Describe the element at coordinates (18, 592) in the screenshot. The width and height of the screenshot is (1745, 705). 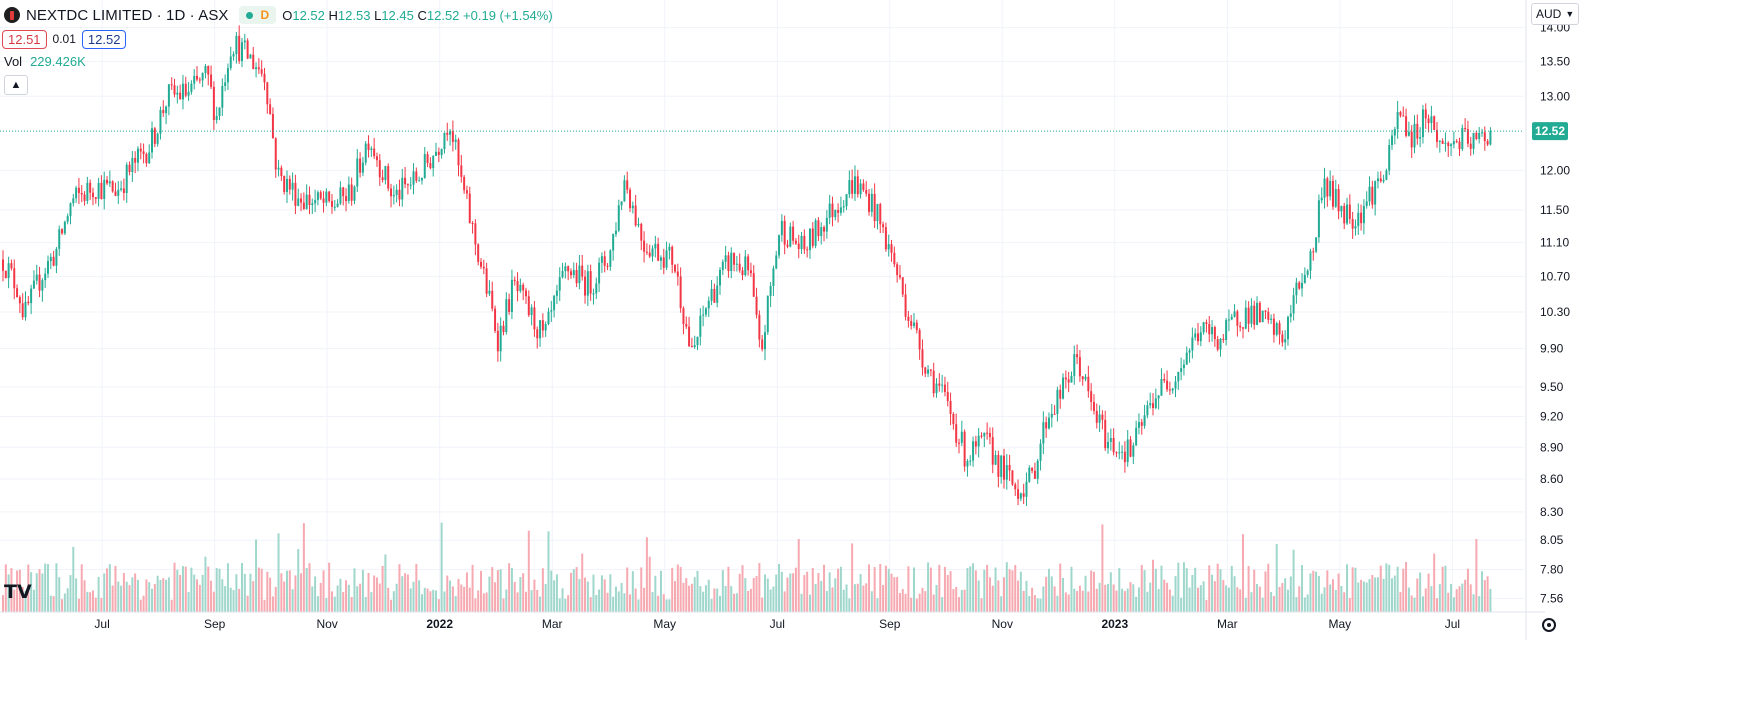
I see `tradingview-logo-icon: TV` at that location.